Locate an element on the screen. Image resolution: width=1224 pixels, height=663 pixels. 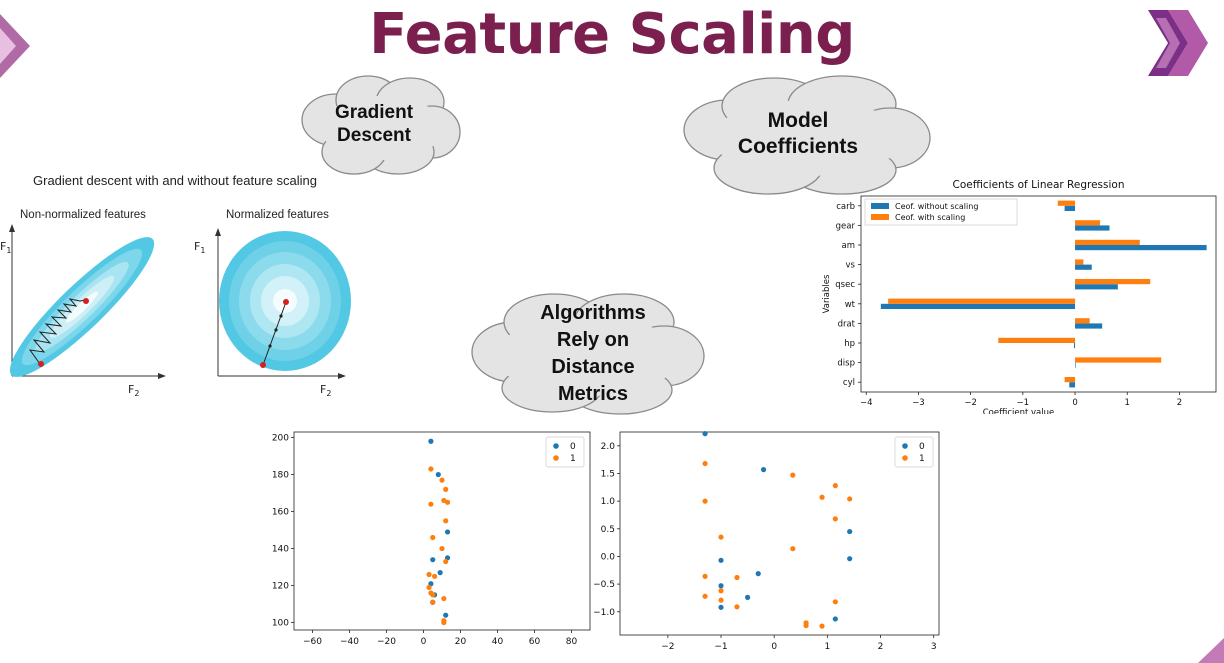
bar-unscaled-am is located at coordinates (1141, 248).